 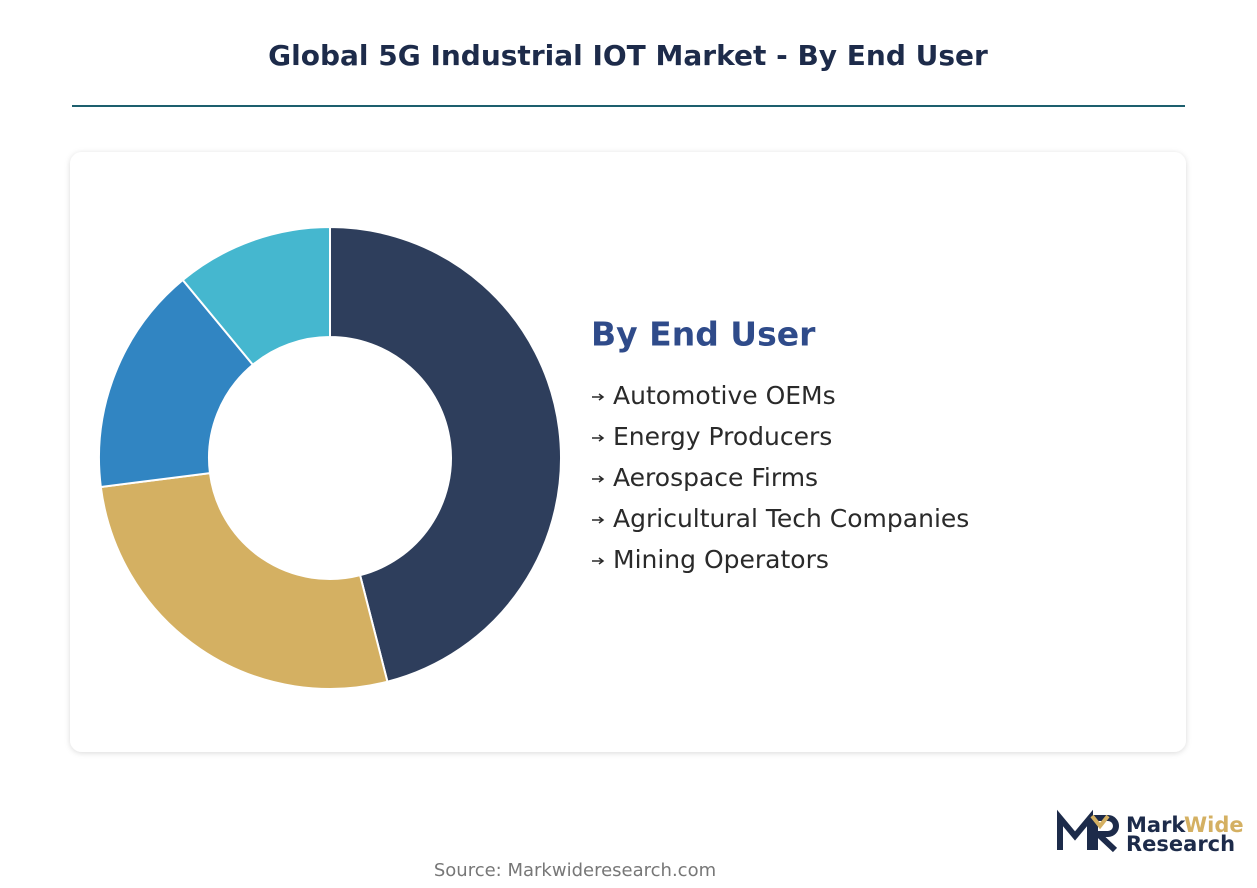 What do you see at coordinates (575, 870) in the screenshot?
I see `source: Source: Markwideresearch.com` at bounding box center [575, 870].